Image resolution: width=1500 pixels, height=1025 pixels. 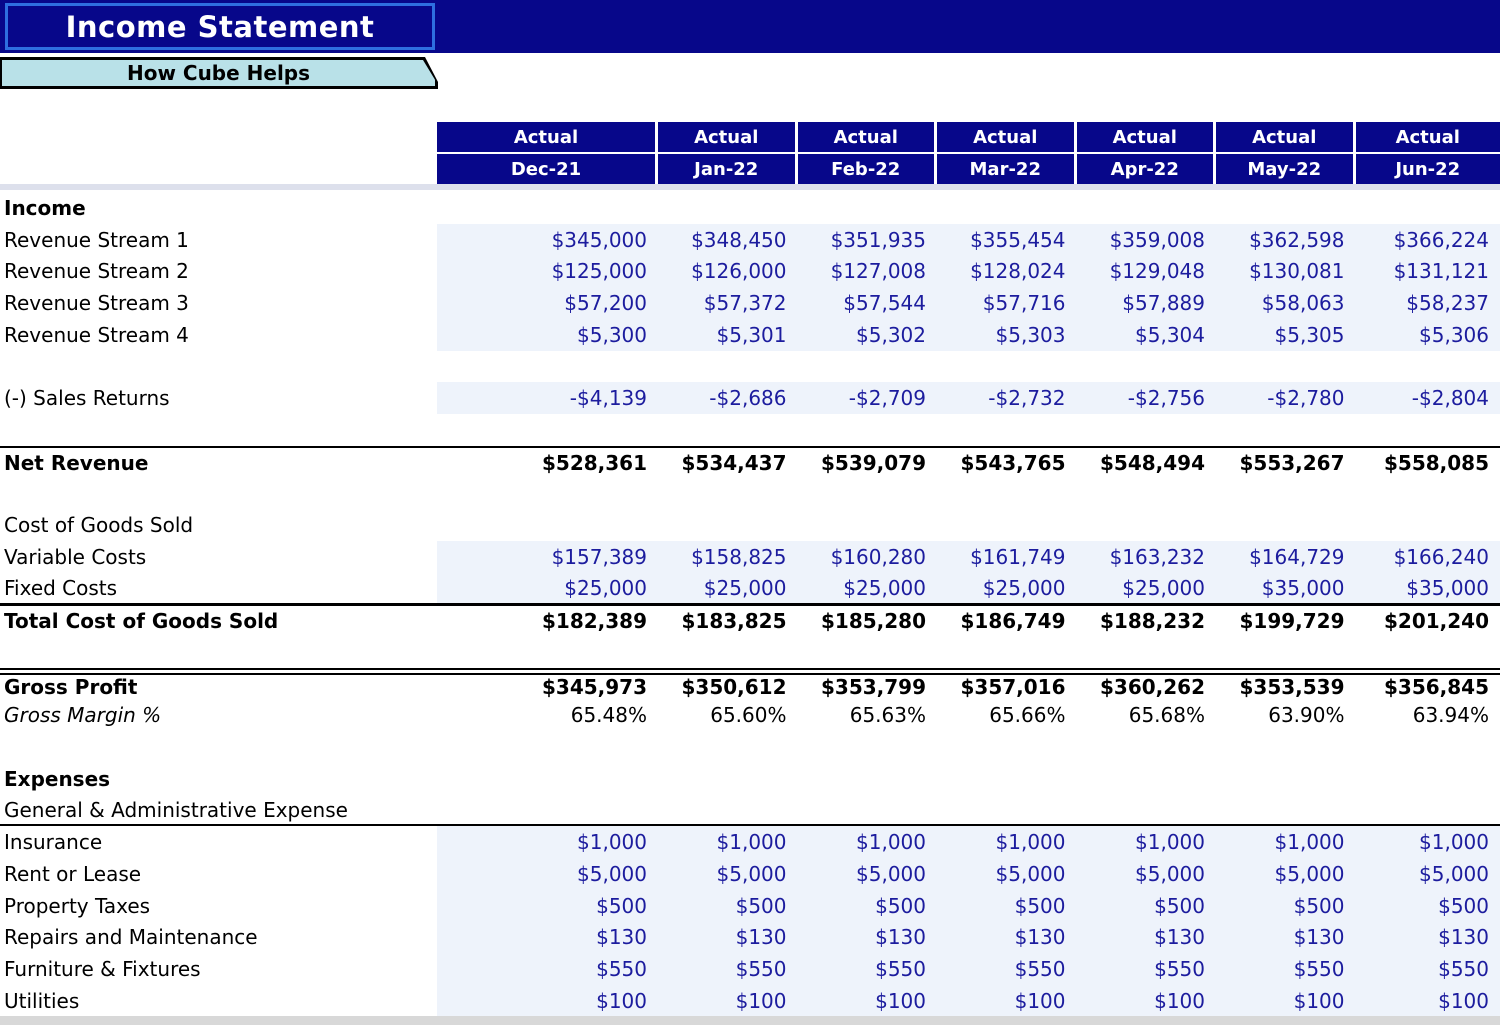 I want to click on cell-sales-returns-jun-22: -$2,804, so click(x=1427, y=398).